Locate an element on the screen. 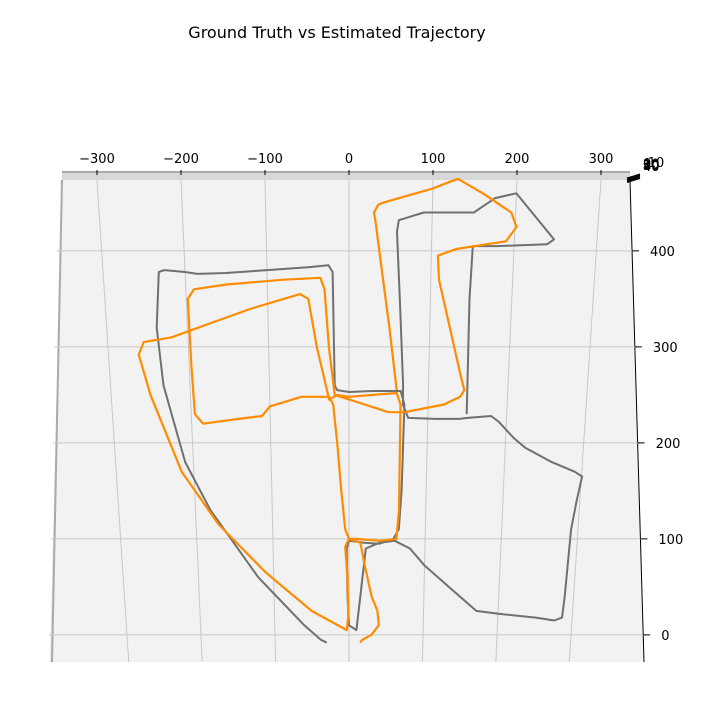 The width and height of the screenshot is (727, 705). x-axis-ticks: −300 −200 −100 0 100 200 300 is located at coordinates (346, 163).